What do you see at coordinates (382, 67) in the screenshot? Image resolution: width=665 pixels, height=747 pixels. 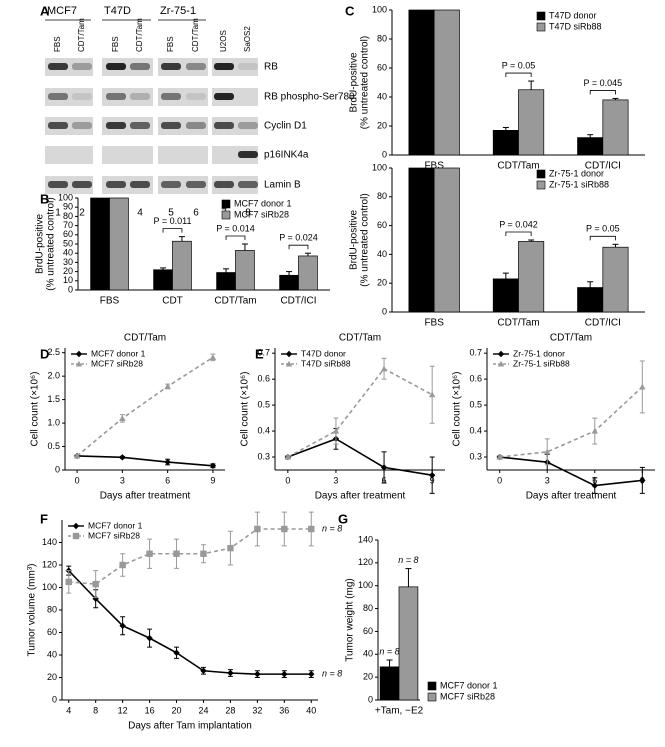 I see `y-tick-label: 60` at bounding box center [382, 67].